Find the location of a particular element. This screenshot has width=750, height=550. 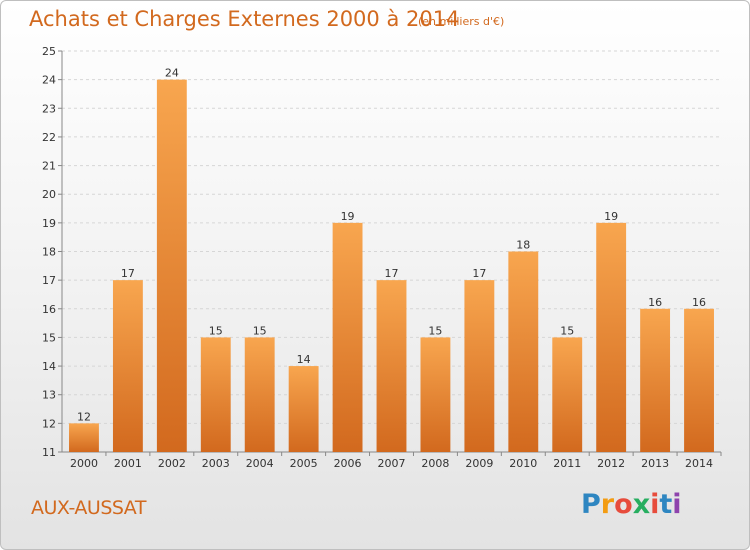

logo-letter: x is located at coordinates (641, 504).